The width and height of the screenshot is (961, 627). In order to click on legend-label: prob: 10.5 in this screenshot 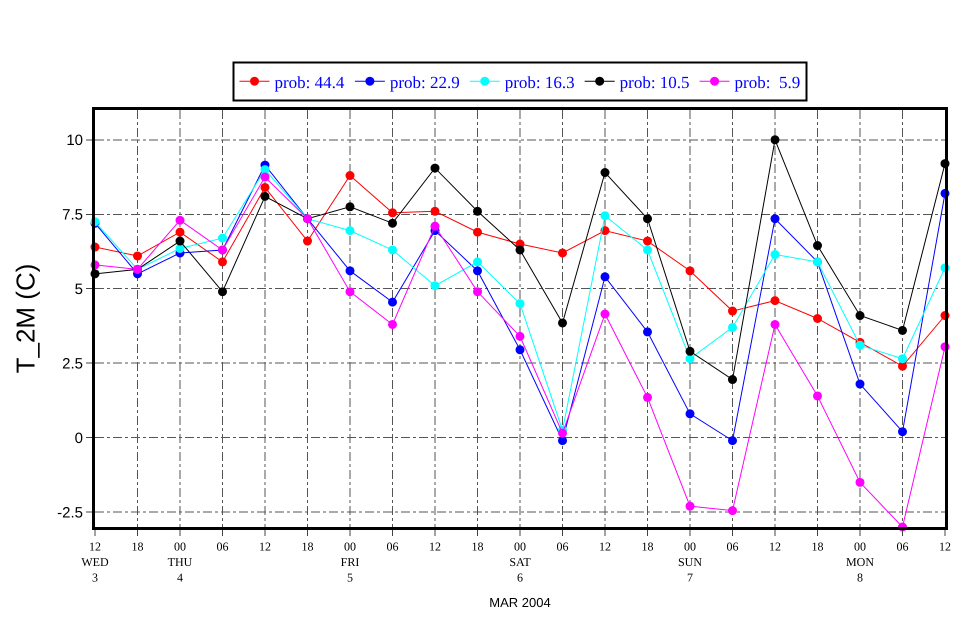, I will do `click(655, 82)`.